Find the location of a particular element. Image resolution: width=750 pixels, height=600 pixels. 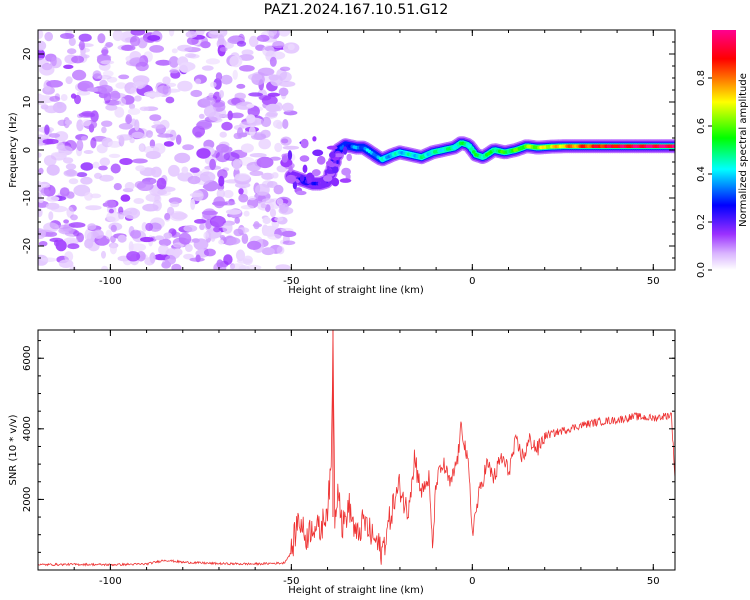

y-tick-label: -20 is located at coordinates (27, 246).